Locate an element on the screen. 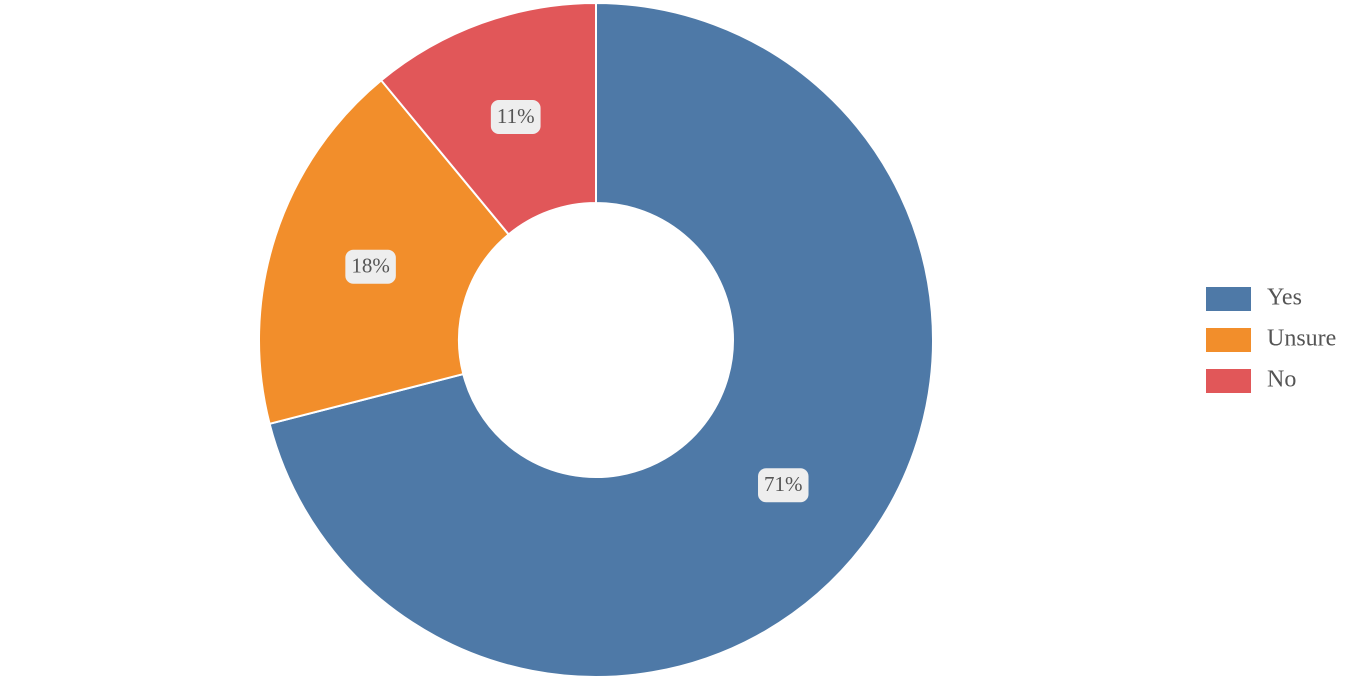 This screenshot has width=1362, height=680. legend-label: Unsure is located at coordinates (1301, 339).